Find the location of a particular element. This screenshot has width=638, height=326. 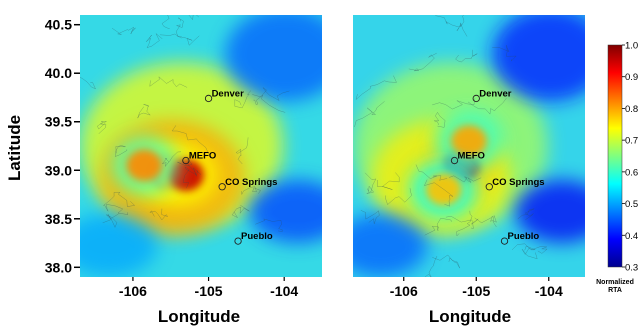

y-tick-label: 39.5 is located at coordinates (58, 122).